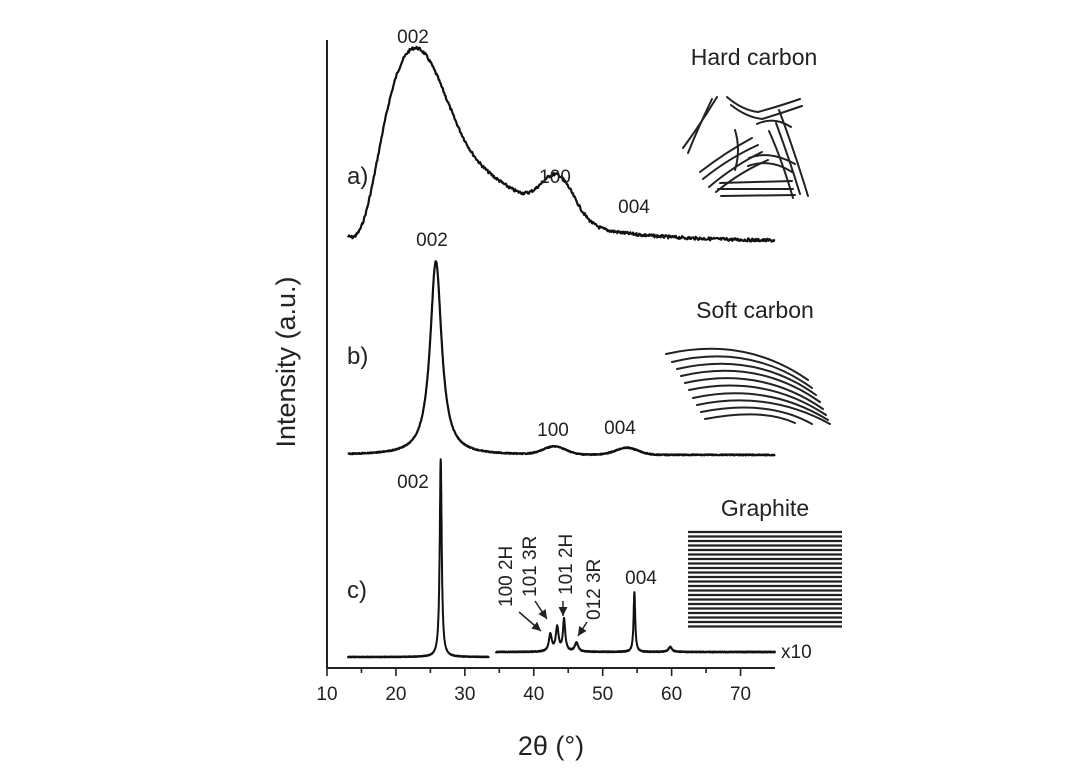  I want to click on material-label: Soft carbon, so click(755, 310).